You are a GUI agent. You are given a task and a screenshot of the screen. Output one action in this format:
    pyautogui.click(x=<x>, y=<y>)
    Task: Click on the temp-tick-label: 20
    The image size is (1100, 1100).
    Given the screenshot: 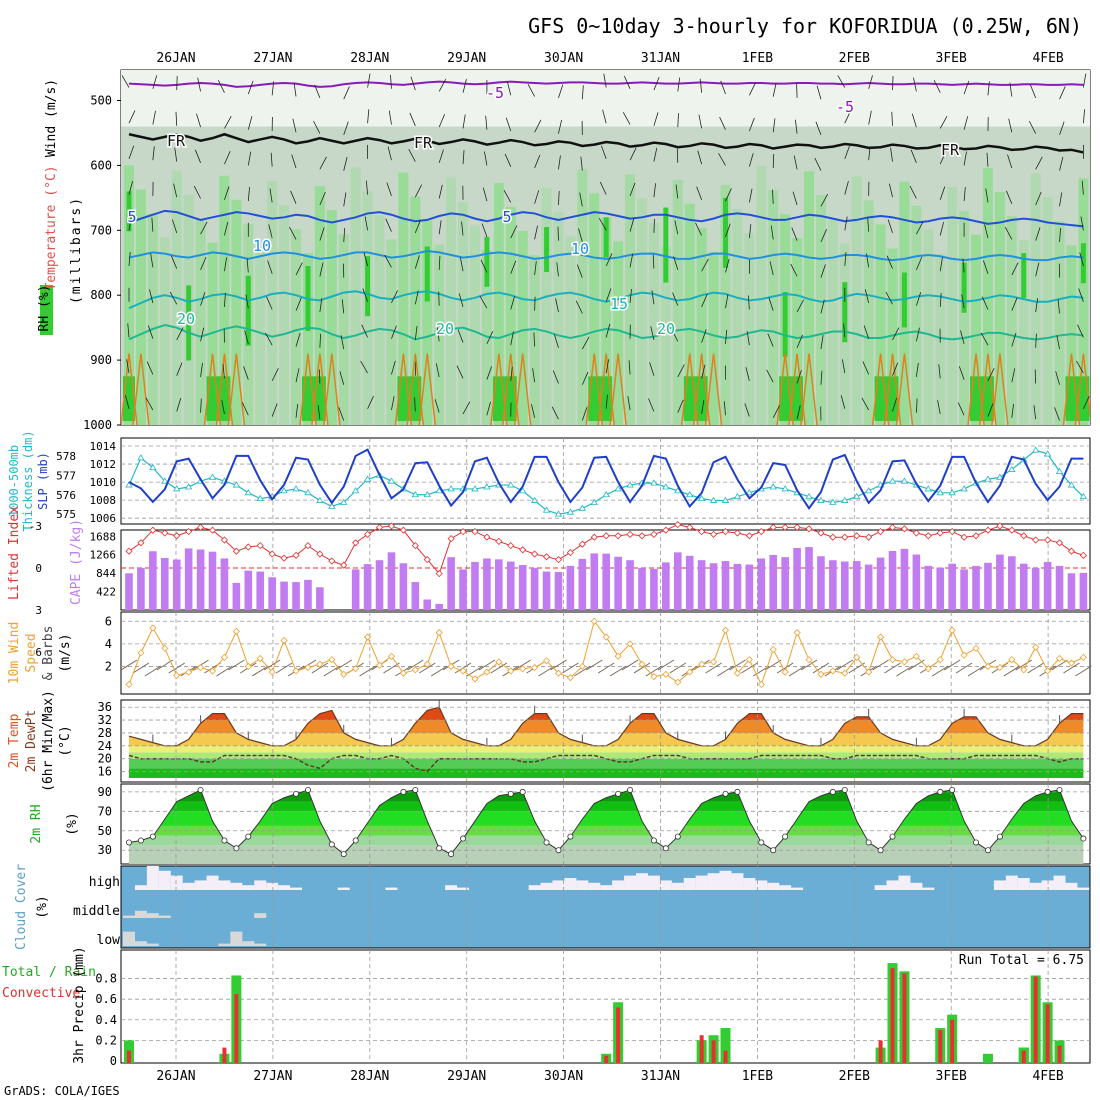 What is the action you would take?
    pyautogui.click(x=105, y=759)
    